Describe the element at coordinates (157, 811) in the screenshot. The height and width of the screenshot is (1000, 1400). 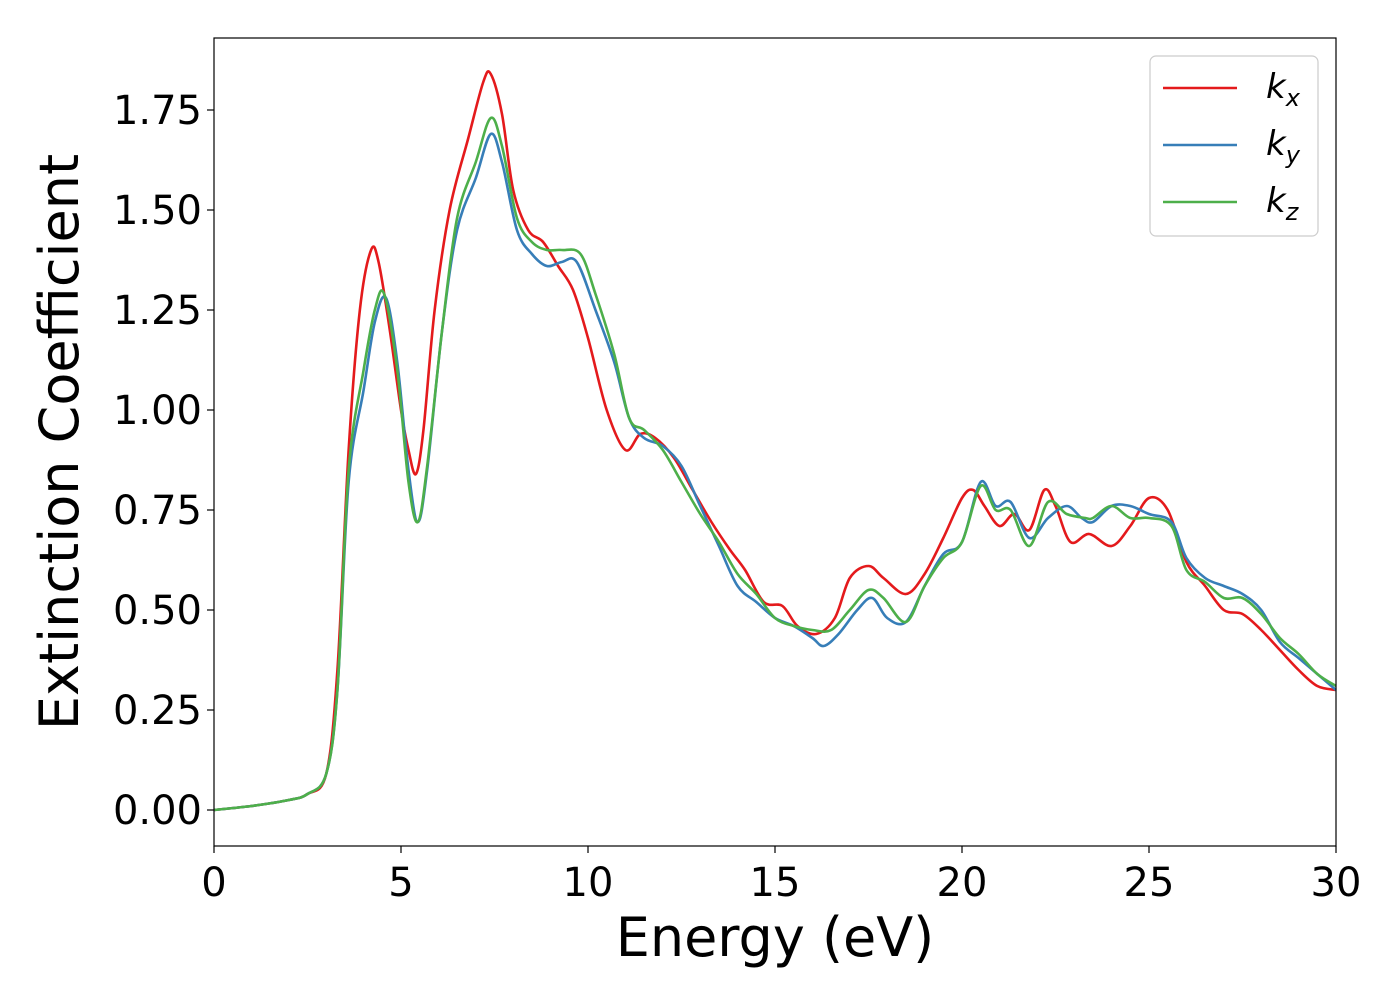
I see `y-tick-label: 0.00` at that location.